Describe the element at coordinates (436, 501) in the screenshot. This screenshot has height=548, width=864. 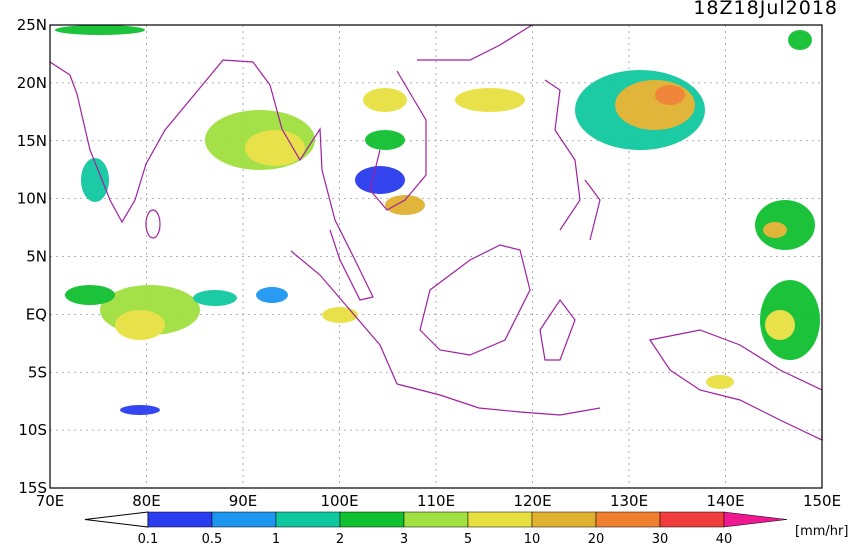
I see `lon-label: 110E` at that location.